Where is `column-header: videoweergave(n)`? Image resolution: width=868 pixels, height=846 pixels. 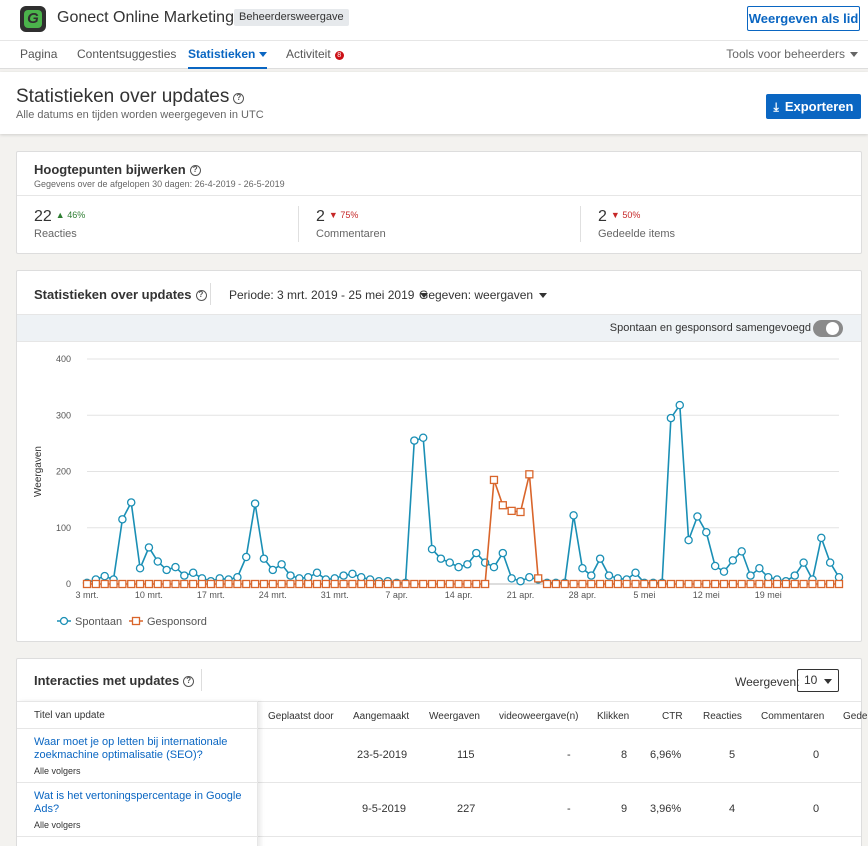 column-header: videoweergave(n) is located at coordinates (539, 716).